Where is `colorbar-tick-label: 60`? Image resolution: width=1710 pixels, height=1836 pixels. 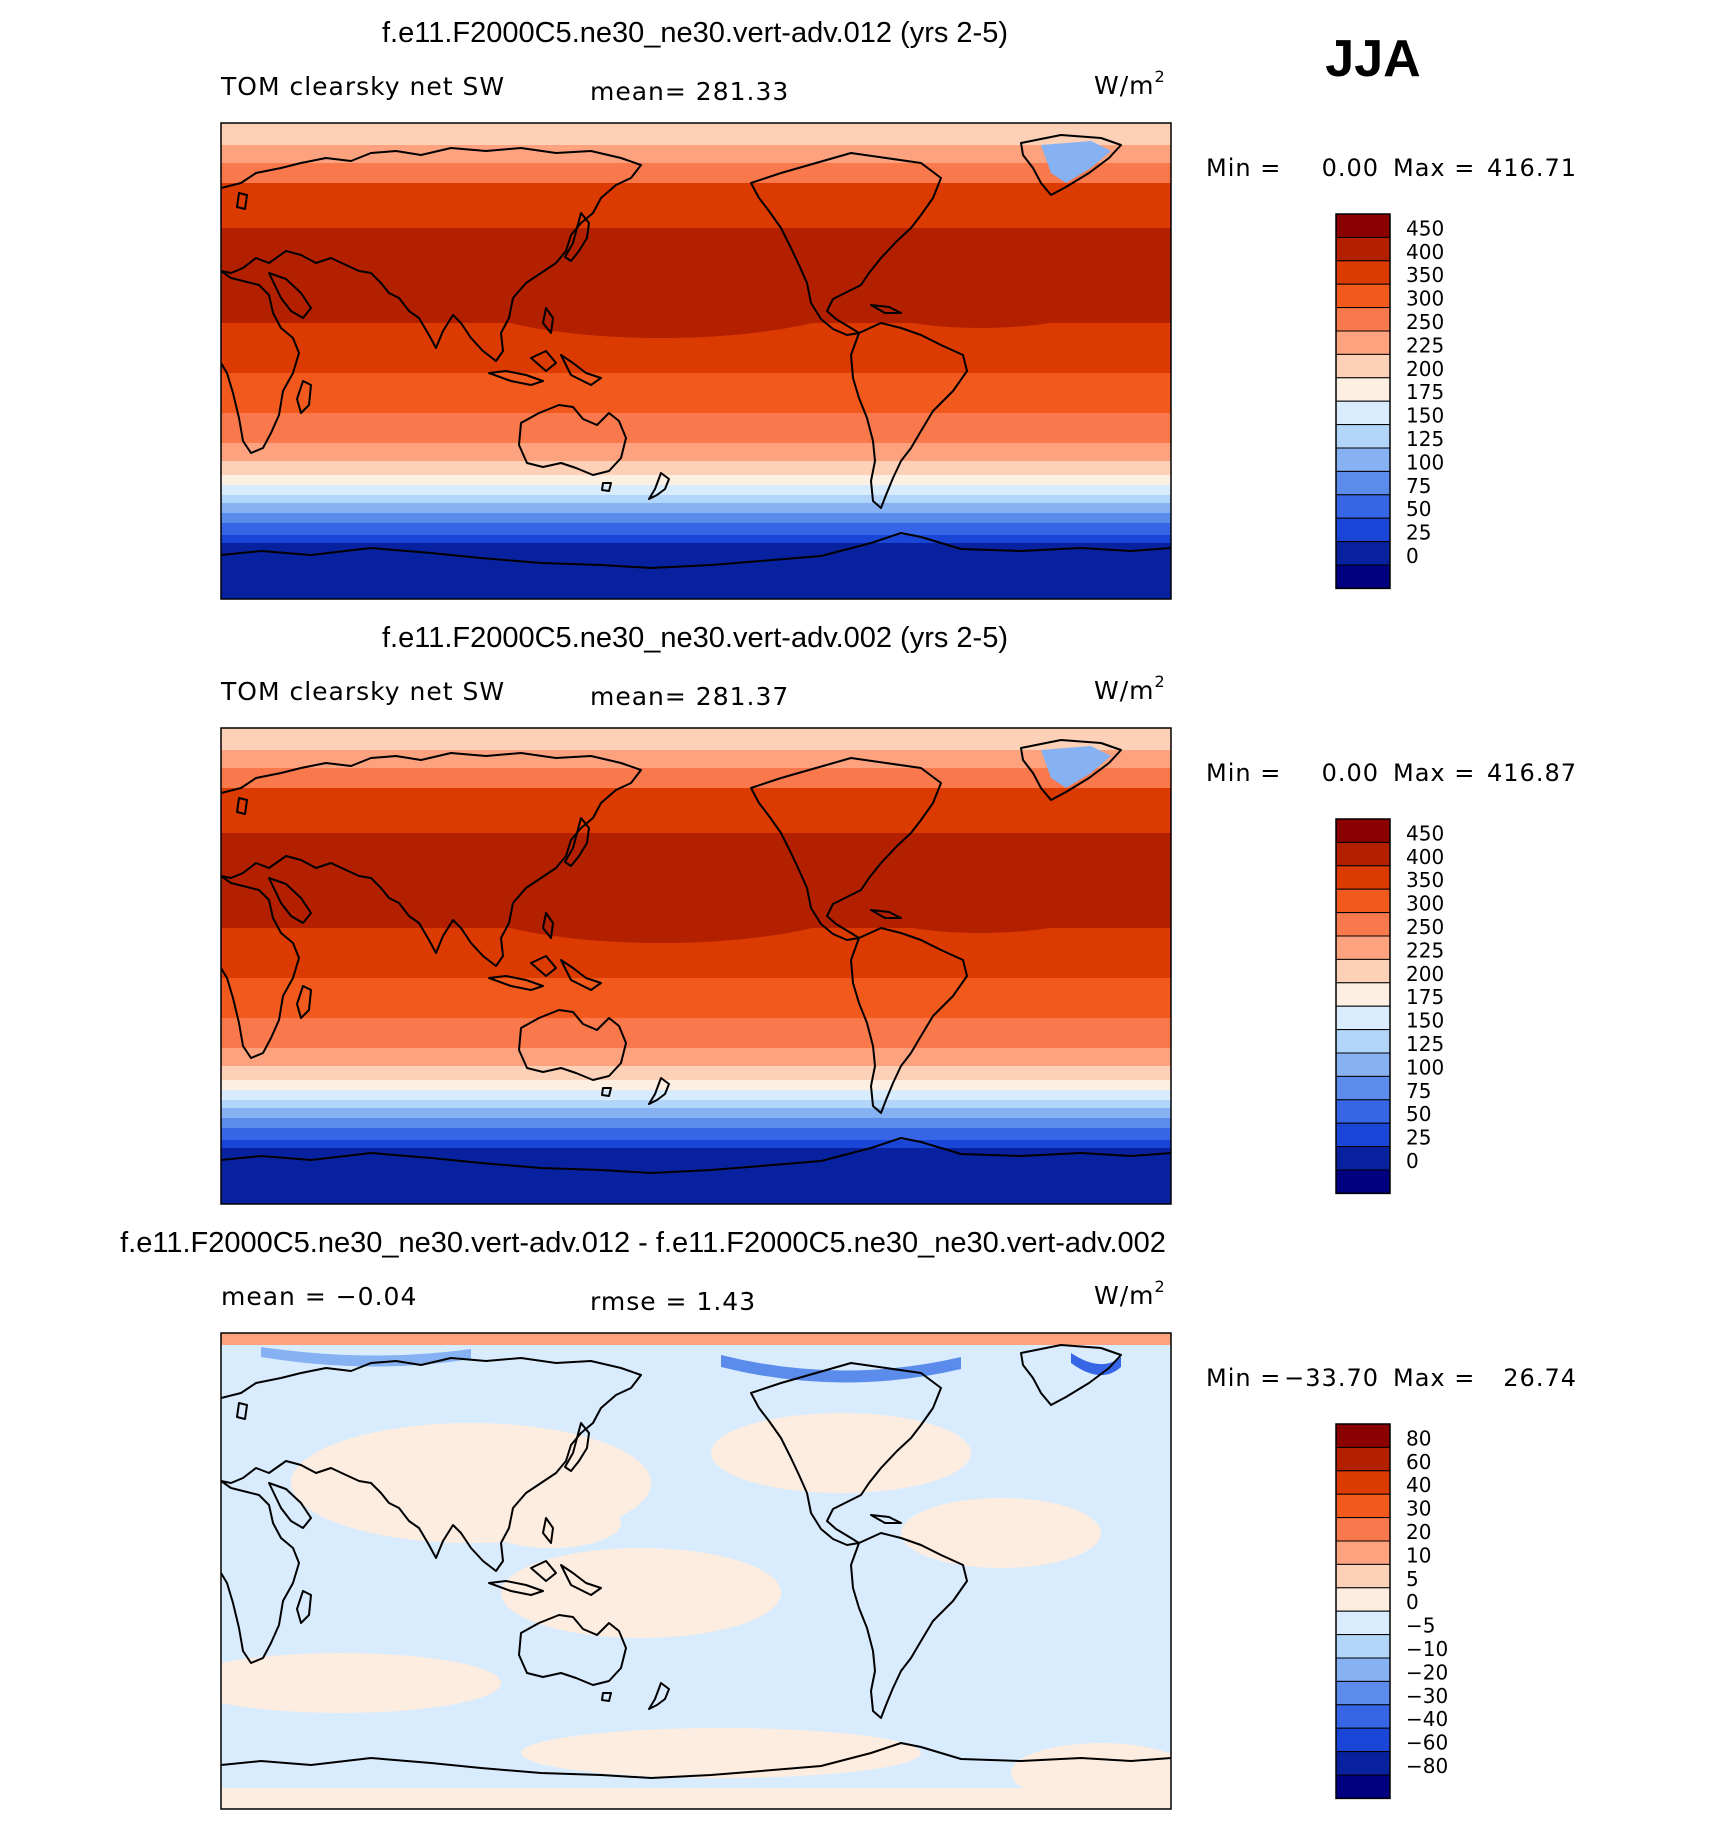
colorbar-tick-label: 60 is located at coordinates (1418, 1462).